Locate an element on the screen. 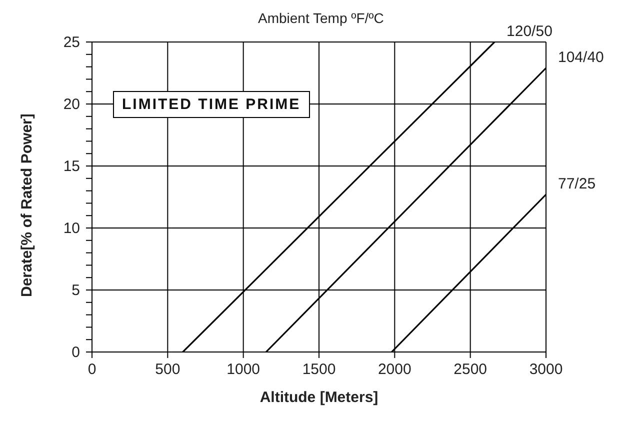 Image resolution: width=636 pixels, height=444 pixels. x-tick-label: 2500 is located at coordinates (471, 369).